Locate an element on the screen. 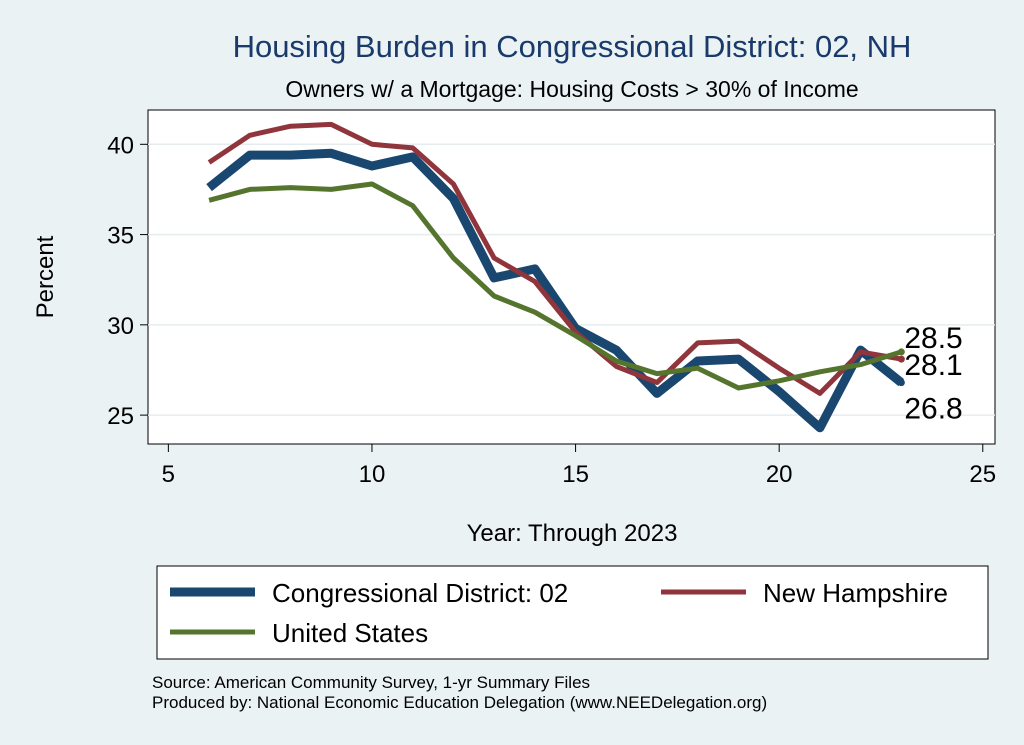 The height and width of the screenshot is (745, 1024). end-label-district: 26.8 is located at coordinates (933, 409).